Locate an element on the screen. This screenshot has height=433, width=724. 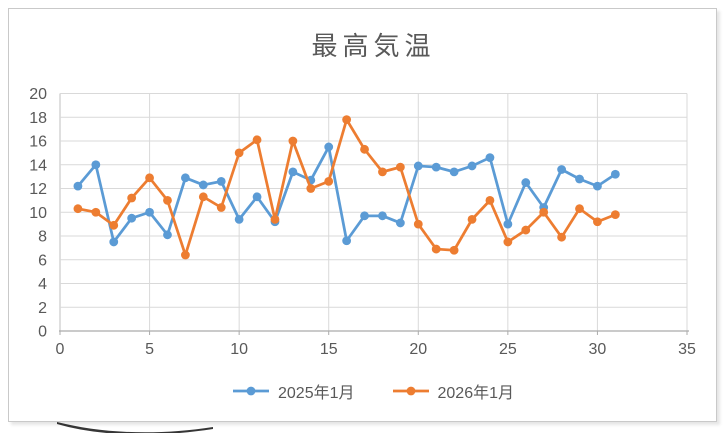
y-tick-label: 20 is located at coordinates (38, 94).